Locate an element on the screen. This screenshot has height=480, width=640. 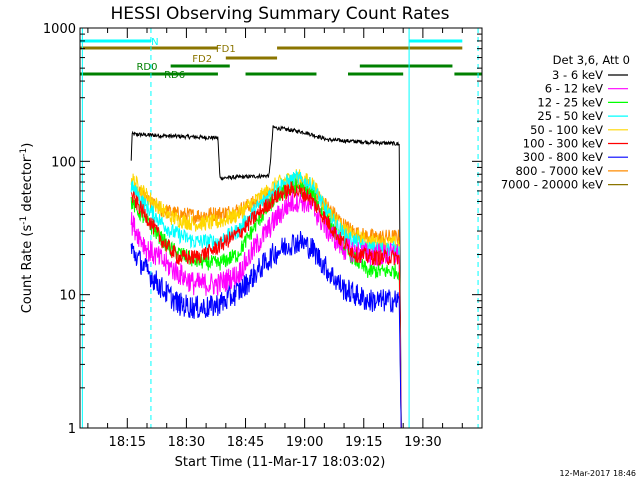
legend-label: 100 - 300 keV is located at coordinates (563, 144).